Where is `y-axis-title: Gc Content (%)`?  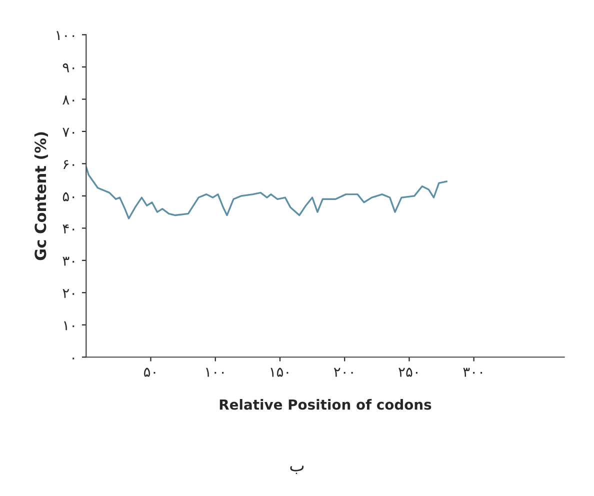 y-axis-title: Gc Content (%) is located at coordinates (41, 196).